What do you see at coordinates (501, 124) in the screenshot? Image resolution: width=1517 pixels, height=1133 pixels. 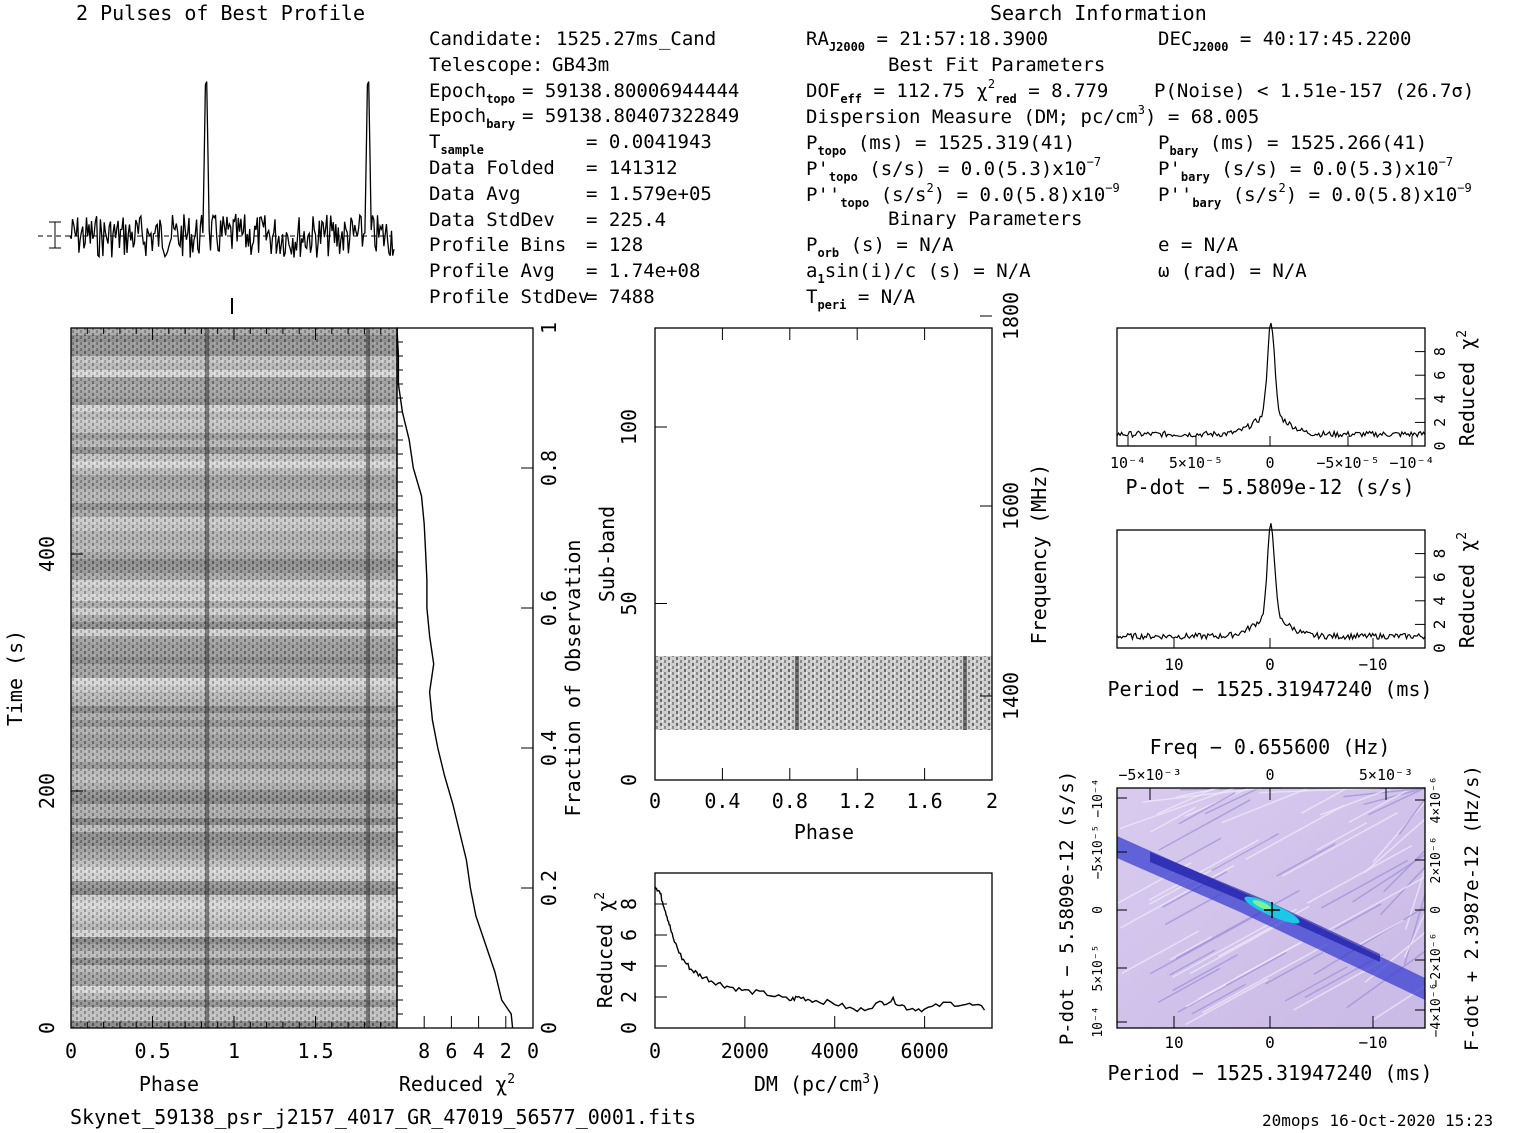 I see `info-label-sub: bary` at bounding box center [501, 124].